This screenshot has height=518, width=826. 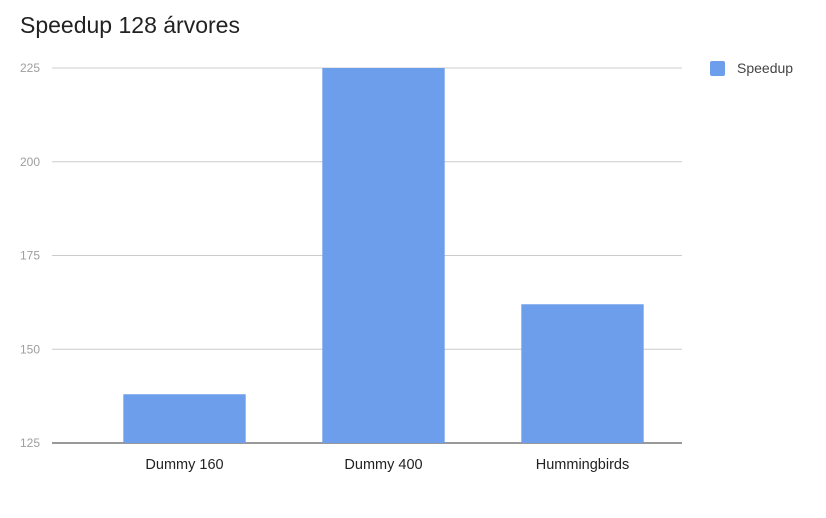 What do you see at coordinates (765, 68) in the screenshot?
I see `legend-label: Speedup` at bounding box center [765, 68].